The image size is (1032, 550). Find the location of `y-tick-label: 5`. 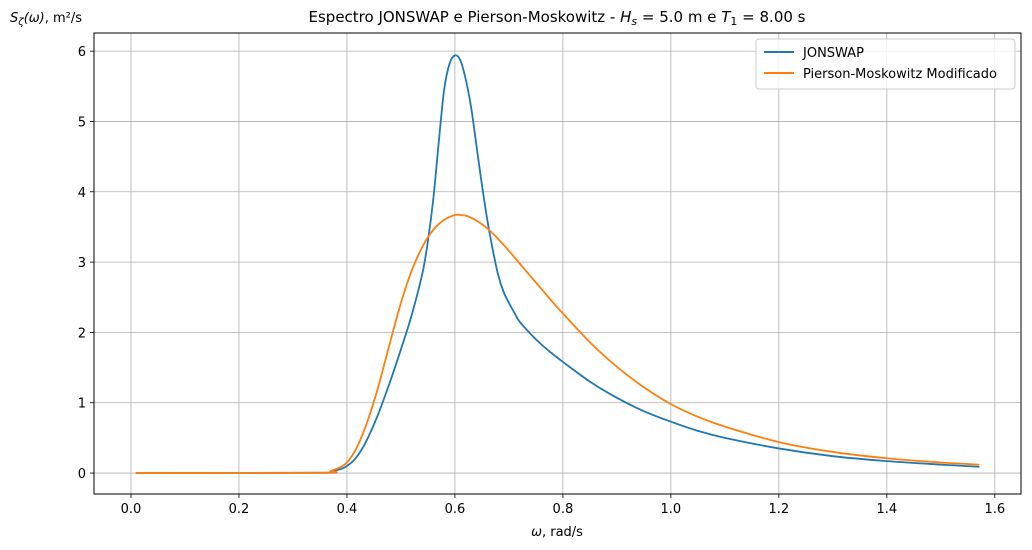

y-tick-label: 5 is located at coordinates (82, 122).